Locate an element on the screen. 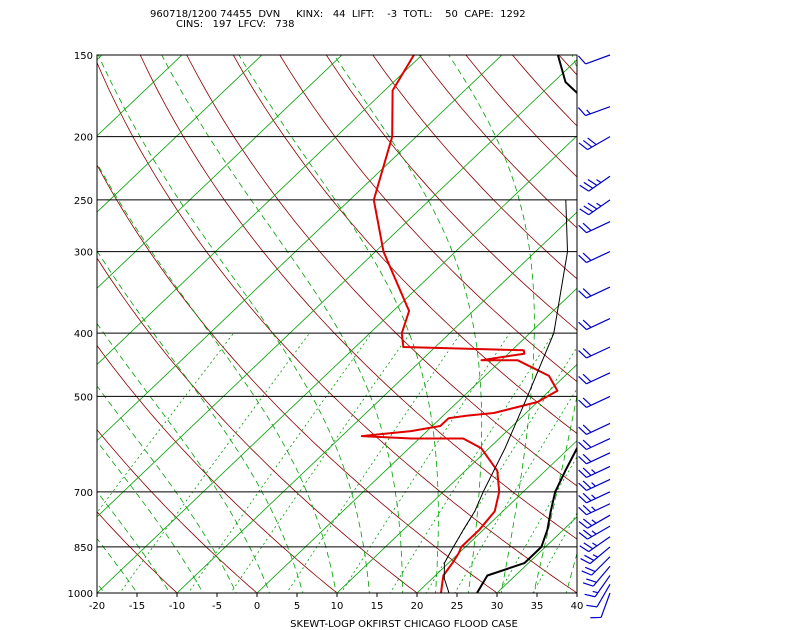 The image size is (806, 630). temperature-tick-label: 10 is located at coordinates (337, 606).